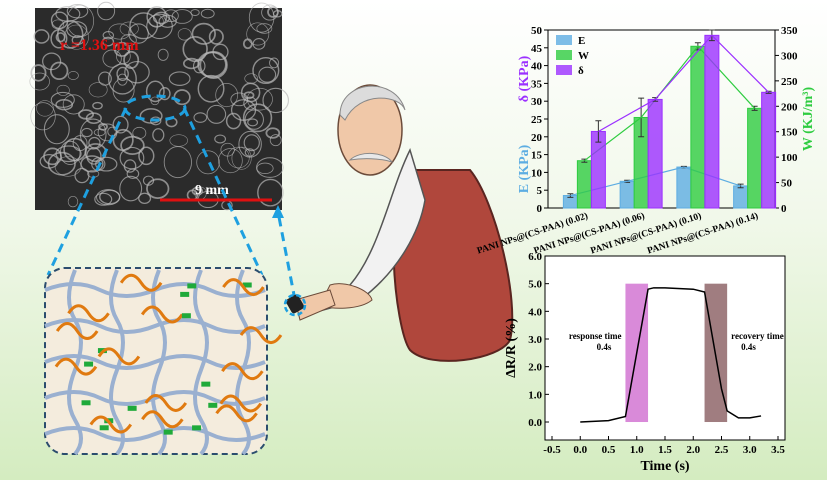 Image resolution: width=827 pixels, height=485 pixels. What do you see at coordinates (784, 209) in the screenshot?
I see `y2-tick-label: 0` at bounding box center [784, 209].